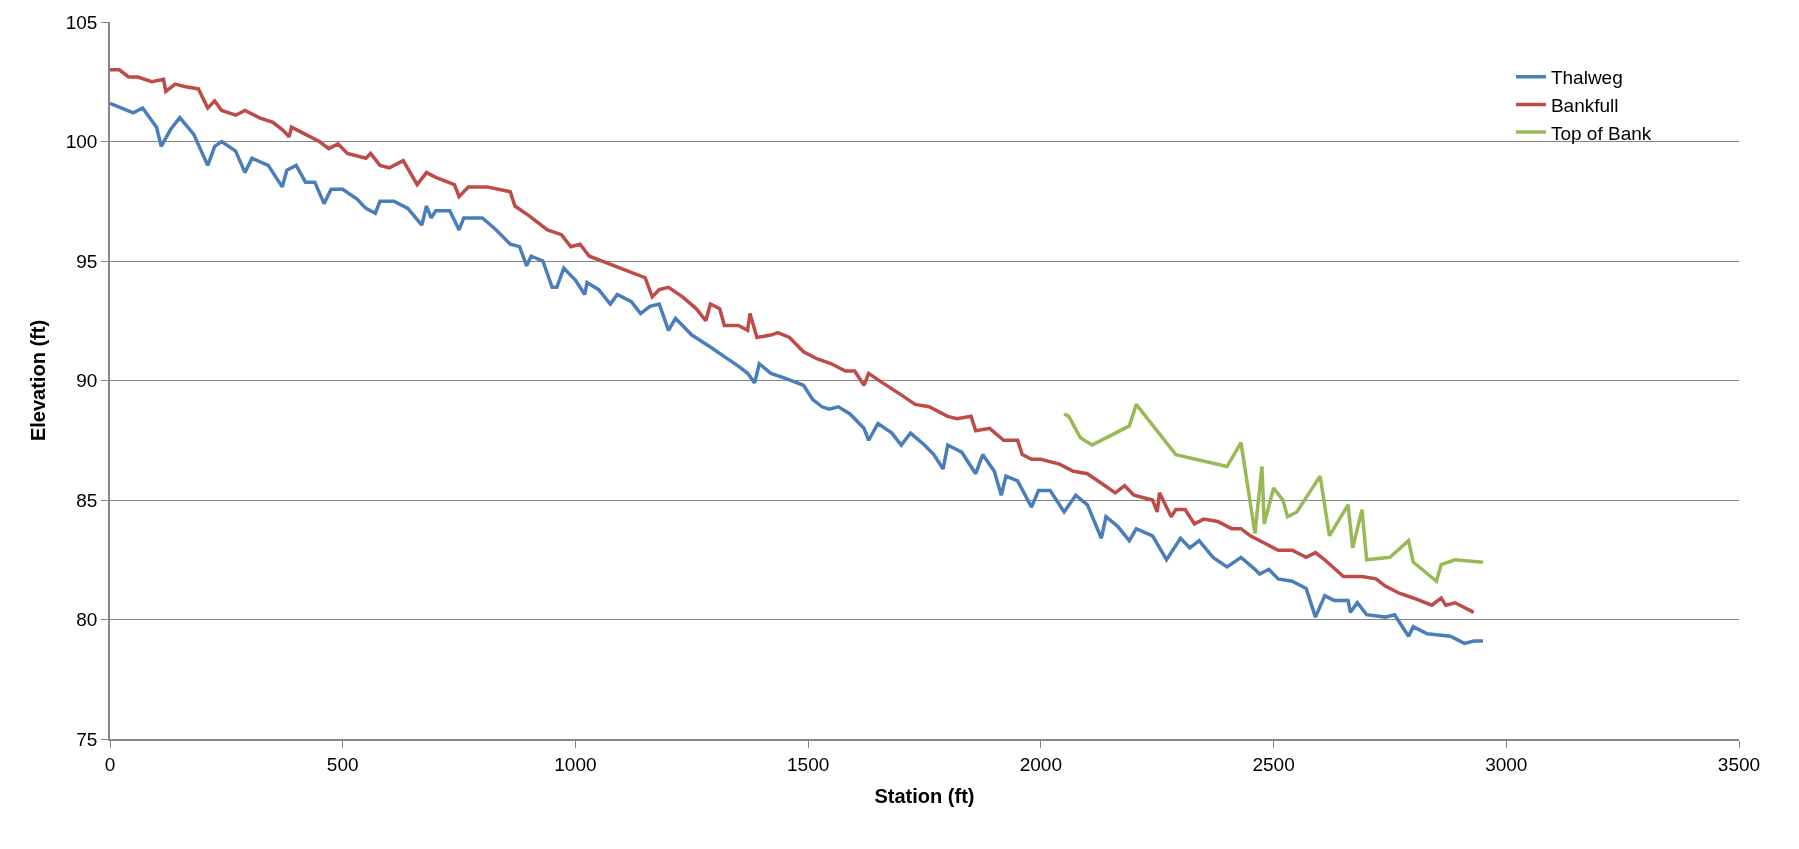 The width and height of the screenshot is (1799, 849). I want to click on legend-label: Top of Bank, so click(1601, 133).